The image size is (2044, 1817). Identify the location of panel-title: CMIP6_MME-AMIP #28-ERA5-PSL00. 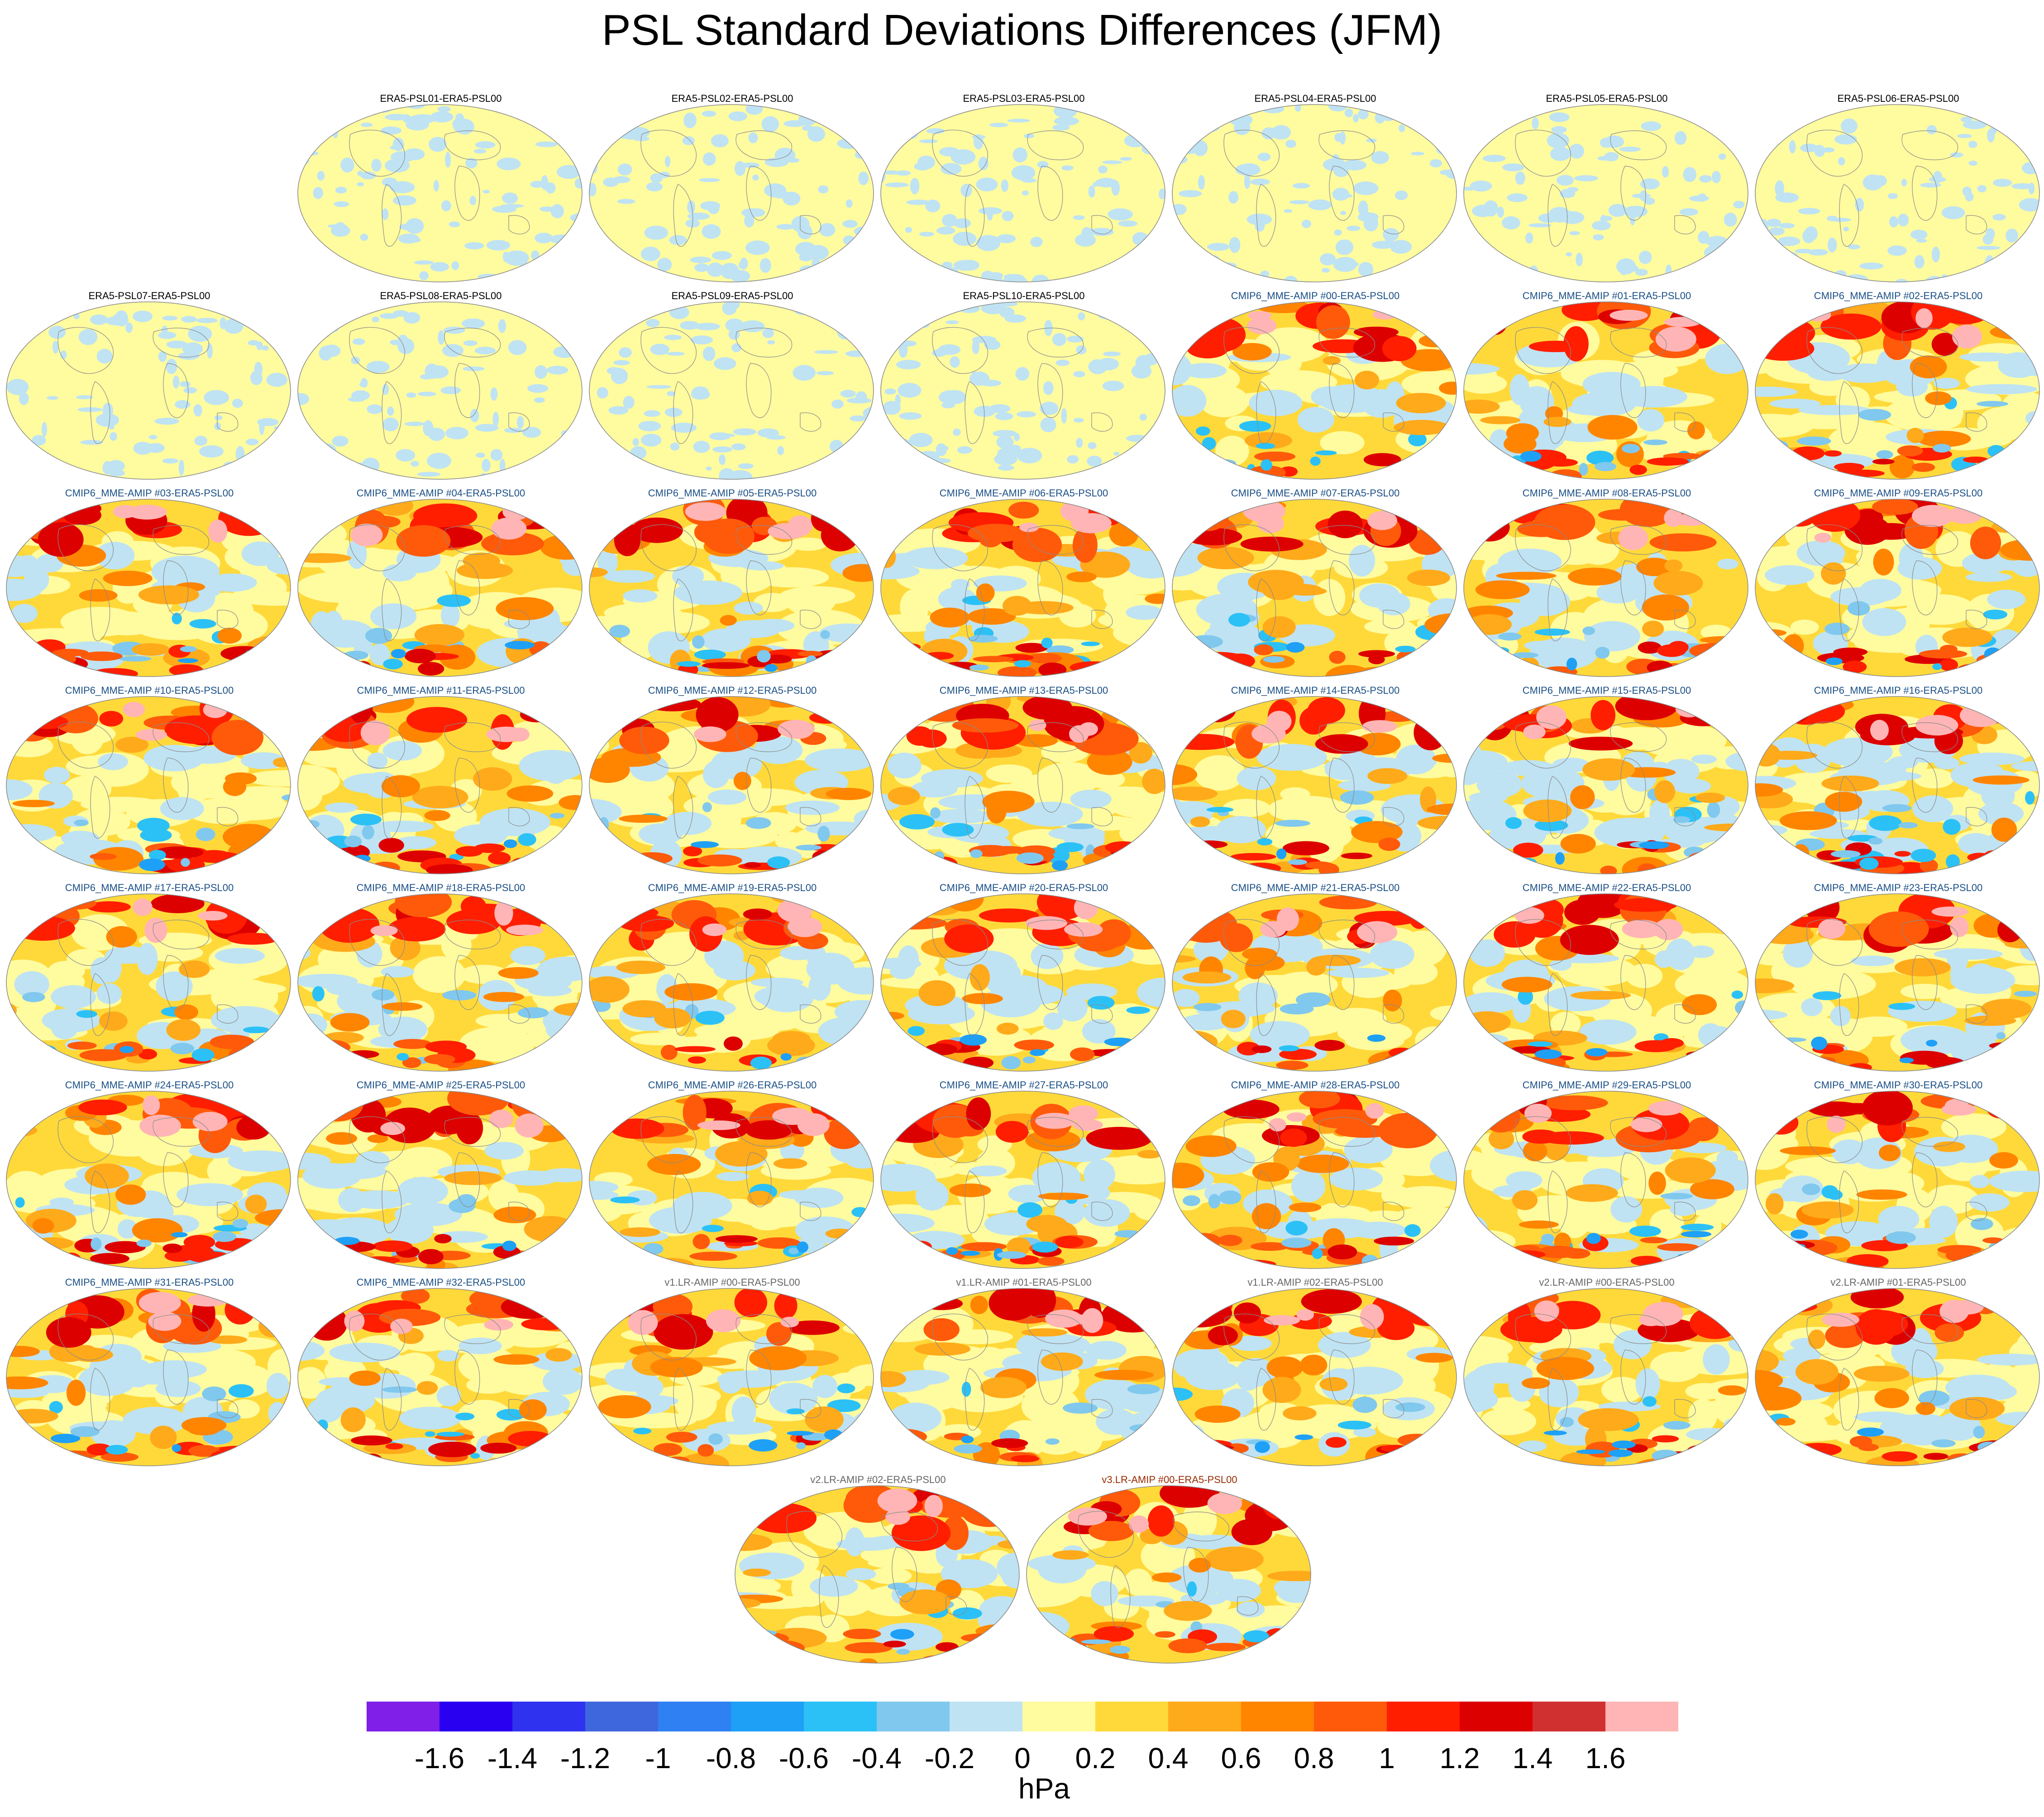
(1315, 1085).